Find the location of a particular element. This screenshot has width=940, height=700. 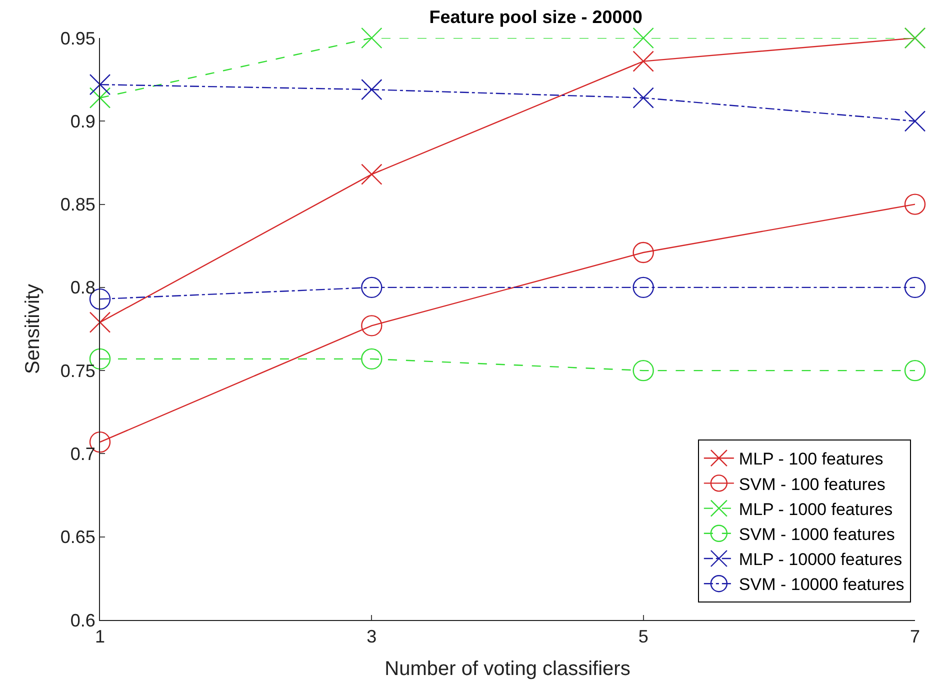

y-axis-title: Sensitivity is located at coordinates (33, 329).